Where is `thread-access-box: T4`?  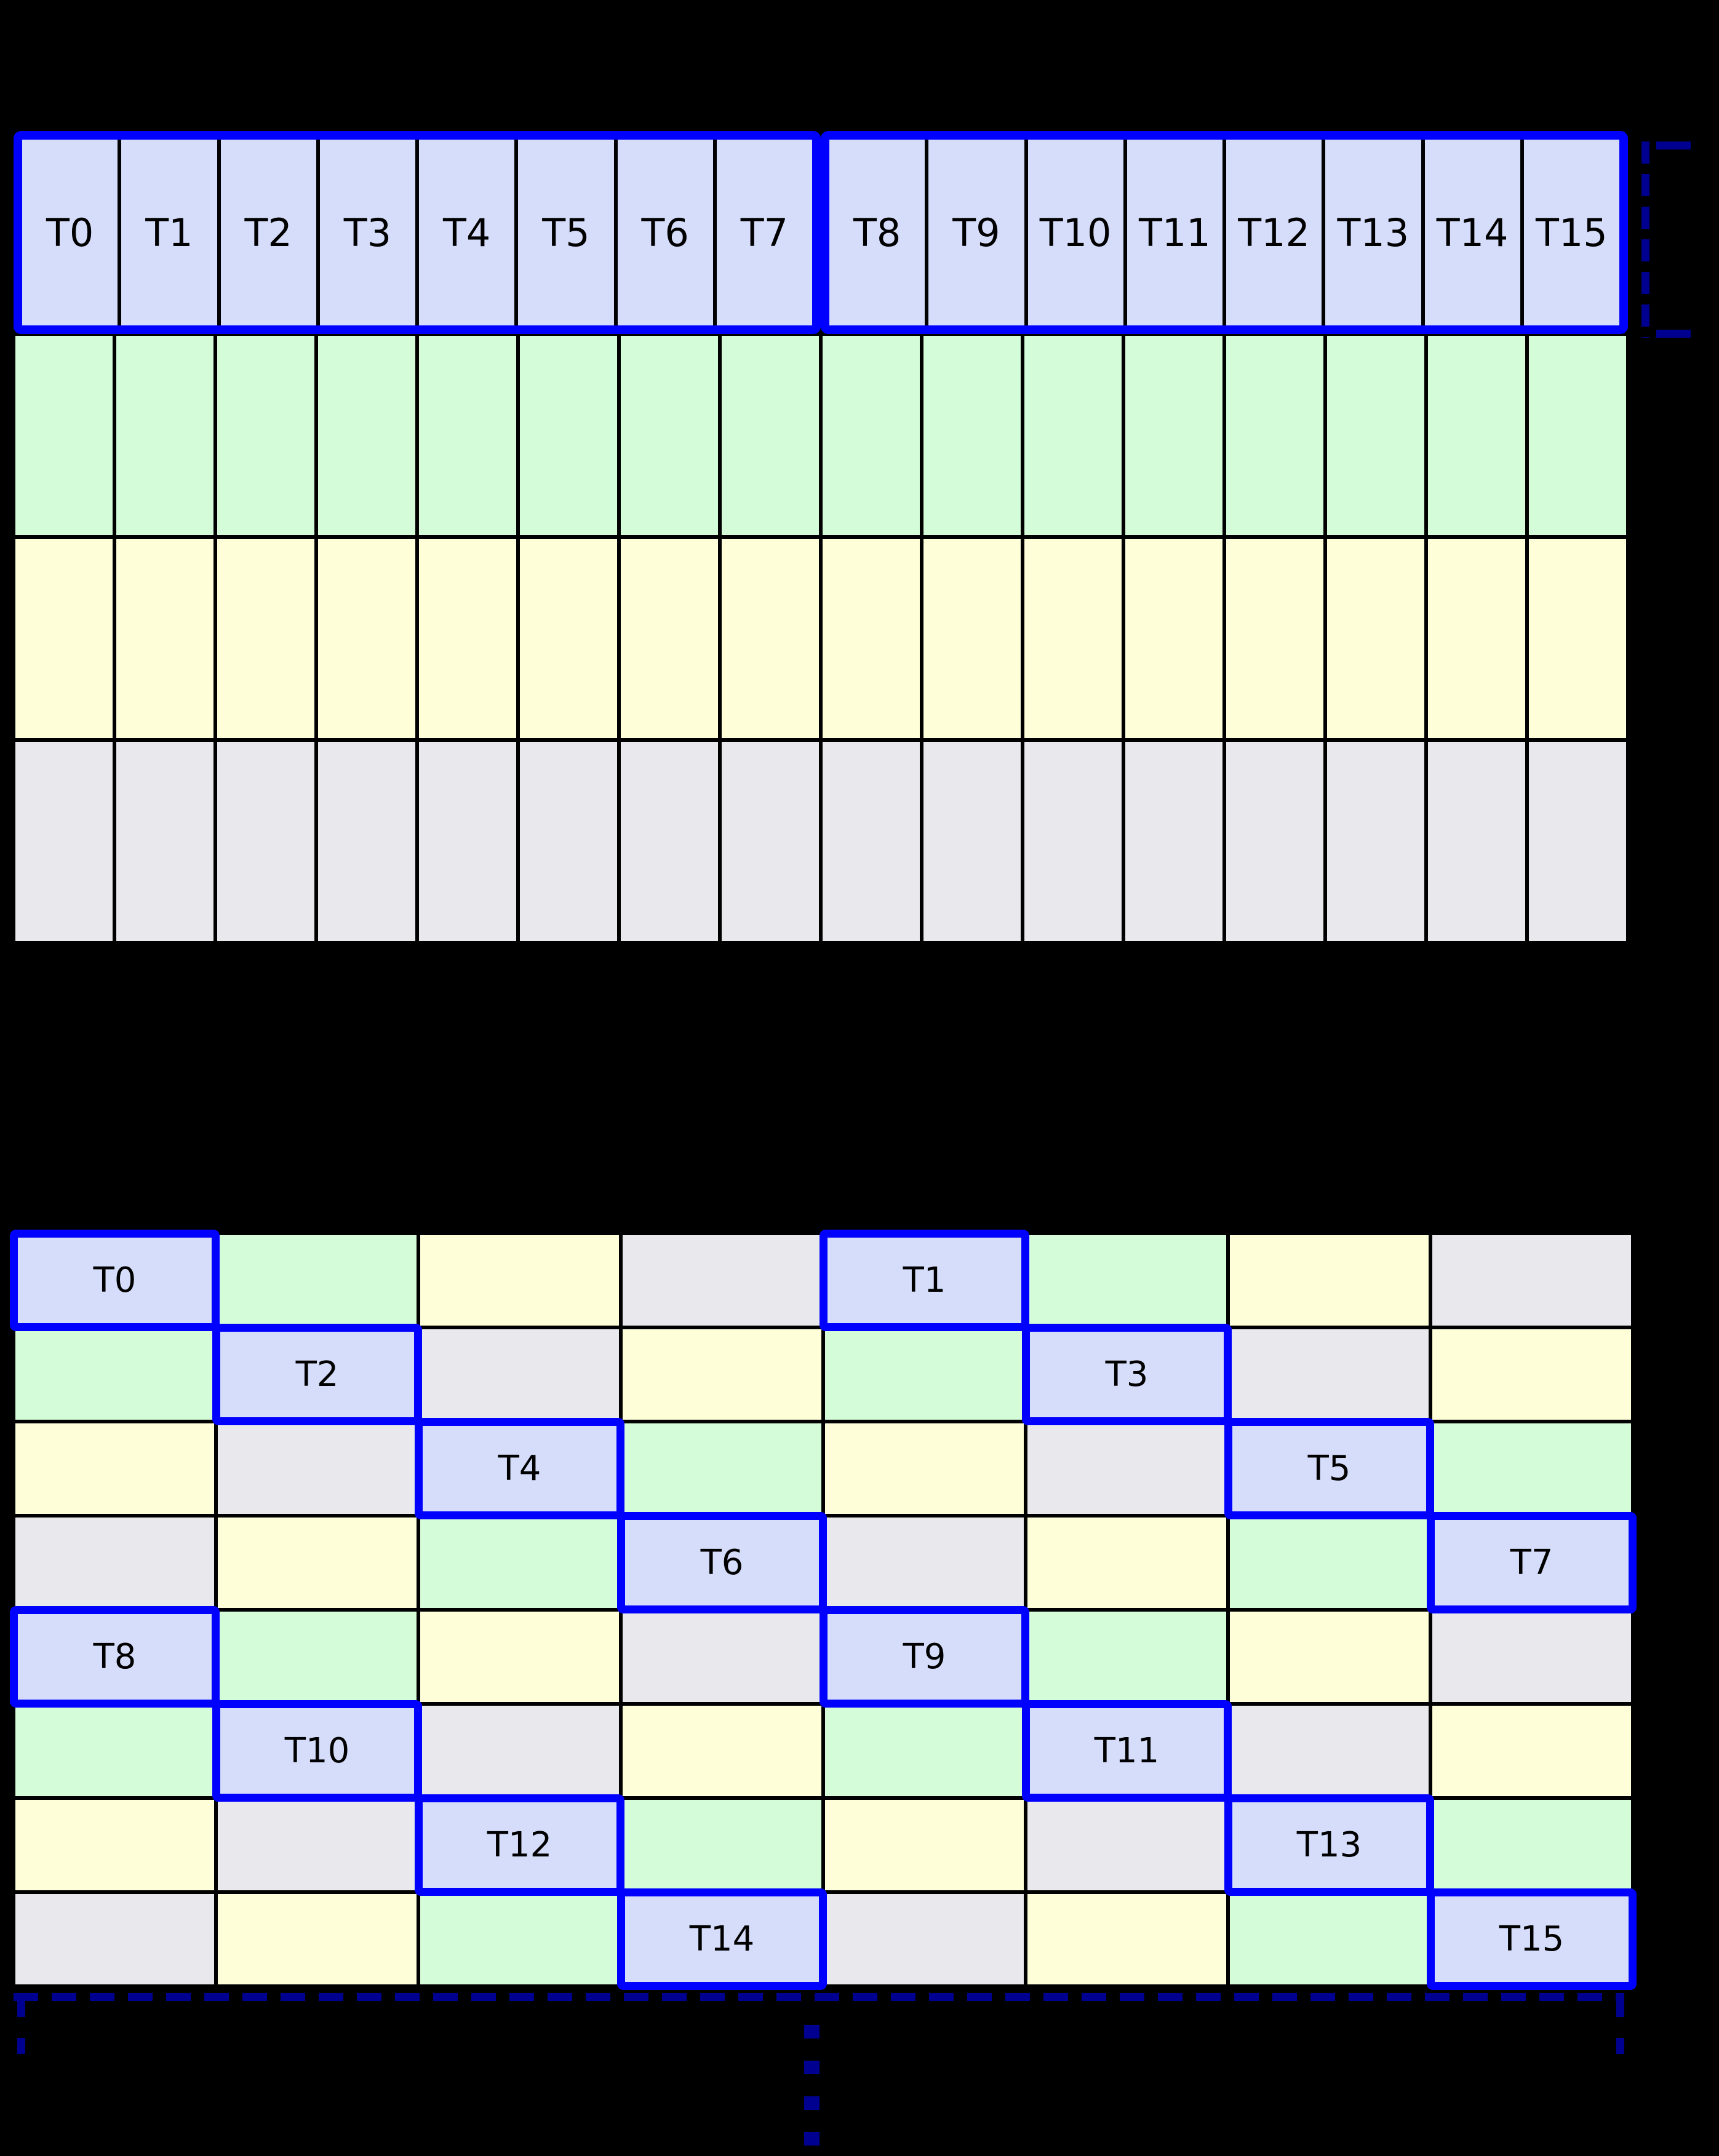 thread-access-box: T4 is located at coordinates (519, 1468).